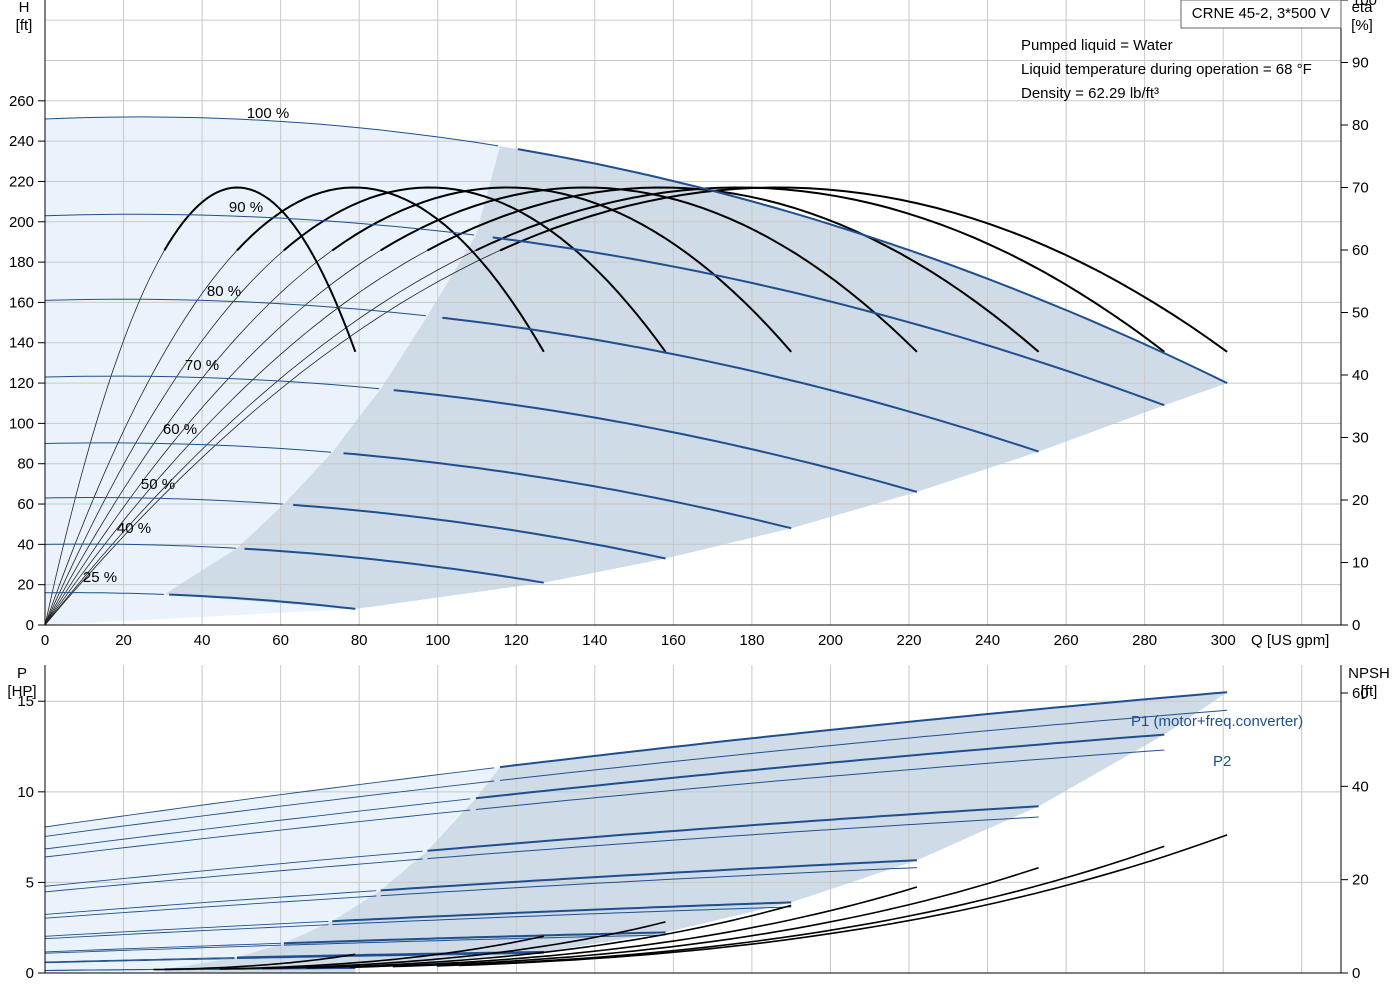  What do you see at coordinates (22, 673) in the screenshot?
I see `y-label-p: P` at bounding box center [22, 673].